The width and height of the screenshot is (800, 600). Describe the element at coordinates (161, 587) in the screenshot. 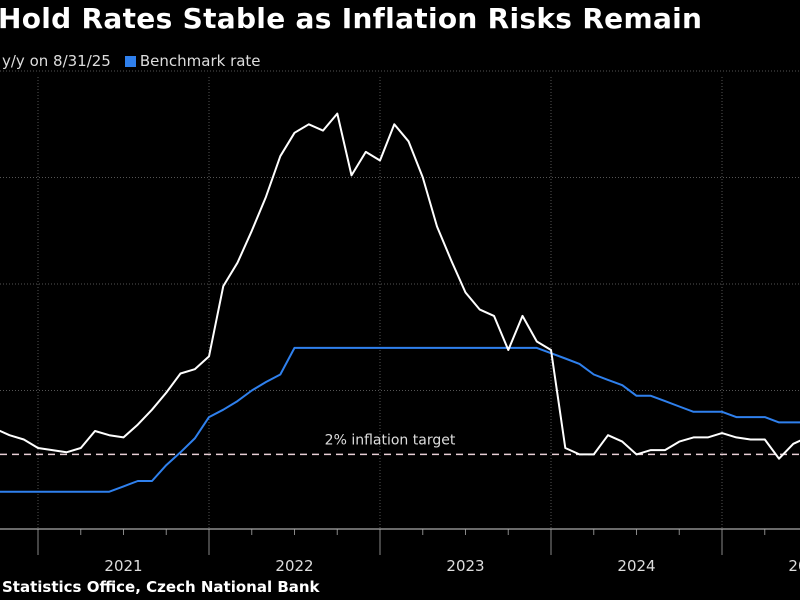

I see `source-note: Statistics Office, Czech National Bank` at that location.